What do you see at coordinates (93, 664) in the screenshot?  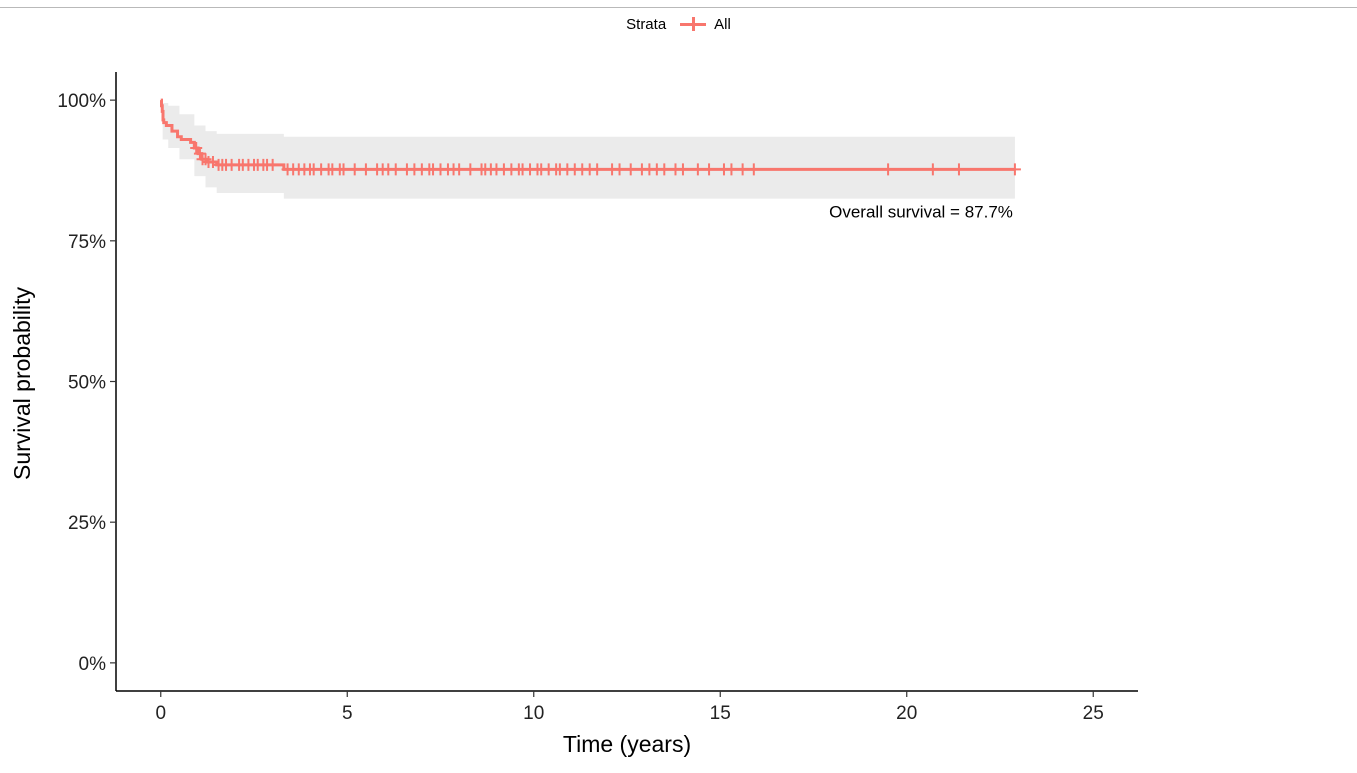 I see `y-tick-label: 0%` at bounding box center [93, 664].